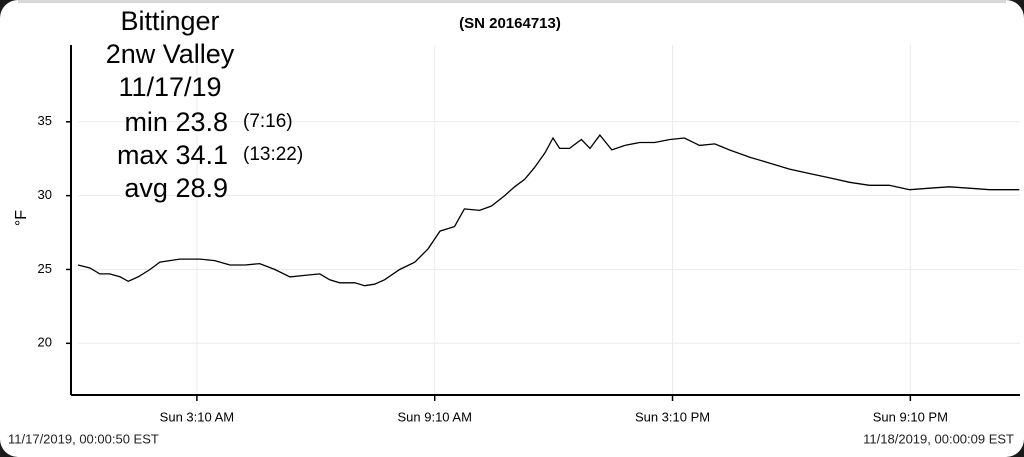 The image size is (1024, 457). What do you see at coordinates (434, 416) in the screenshot?
I see `x-tick-label: Sun 9:10 AM` at bounding box center [434, 416].